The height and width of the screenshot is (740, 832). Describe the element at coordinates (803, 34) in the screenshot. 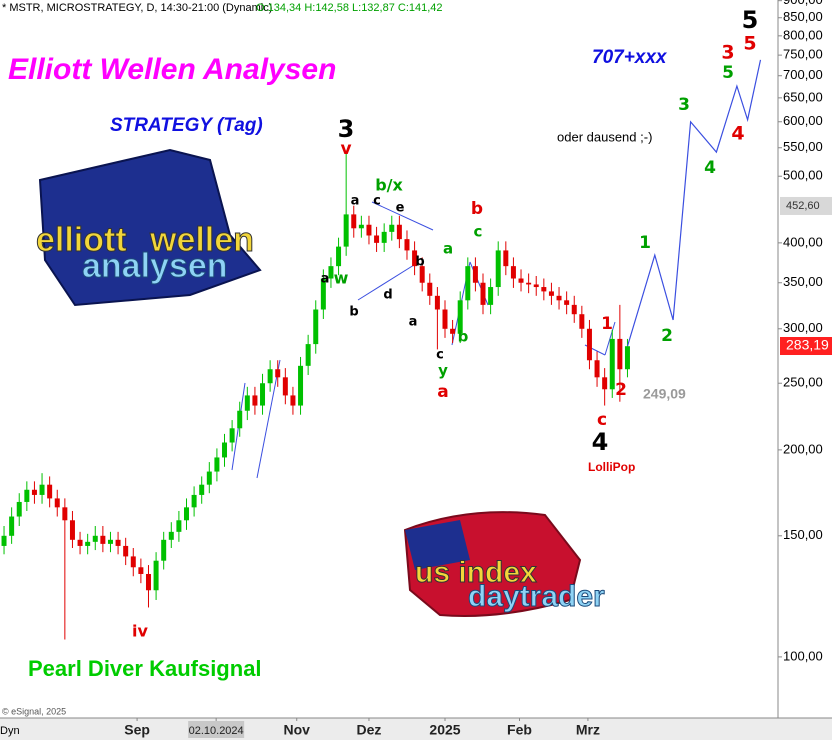

I see `y-tick-label: 800,00` at that location.